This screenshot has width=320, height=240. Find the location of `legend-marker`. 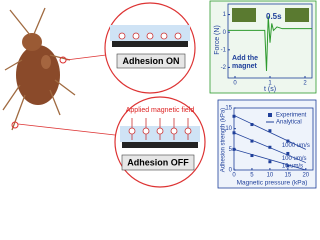

legend-marker is located at coordinates (270, 115).